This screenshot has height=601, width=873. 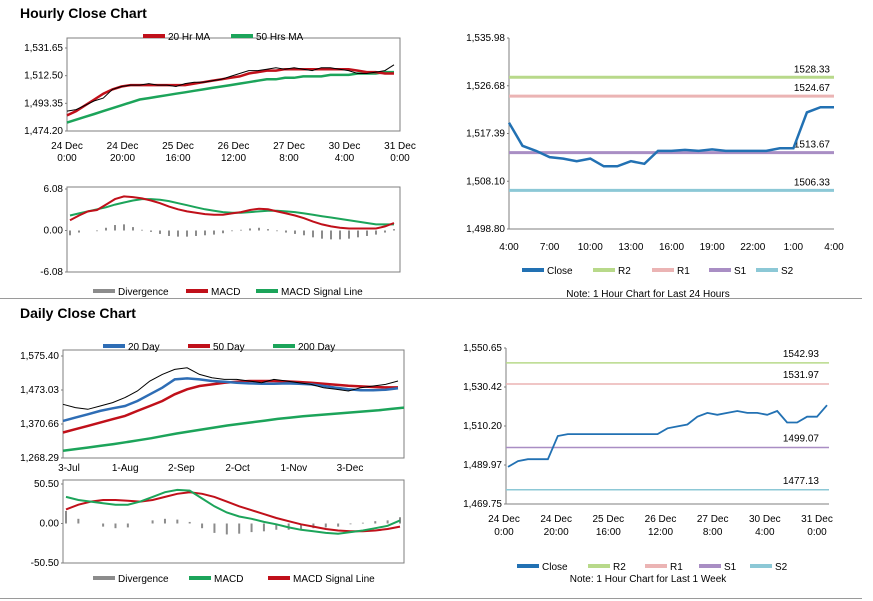 I want to click on hourly-pivot-close-line, so click(x=670, y=136).